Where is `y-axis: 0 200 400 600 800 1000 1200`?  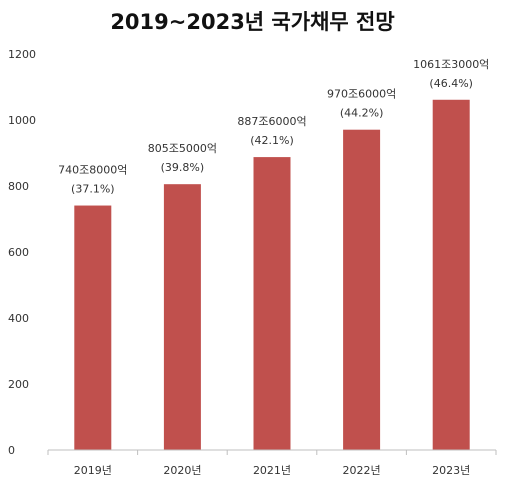
y-axis: 0 200 400 600 800 1000 1200 is located at coordinates (22, 252).